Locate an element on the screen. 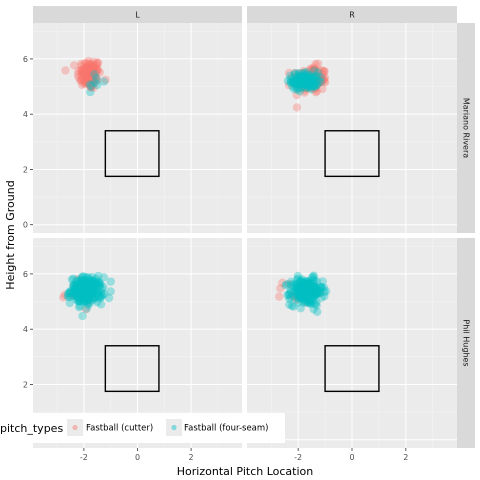 This screenshot has width=480, height=480. y-tick-label: 0 is located at coordinates (25, 225).